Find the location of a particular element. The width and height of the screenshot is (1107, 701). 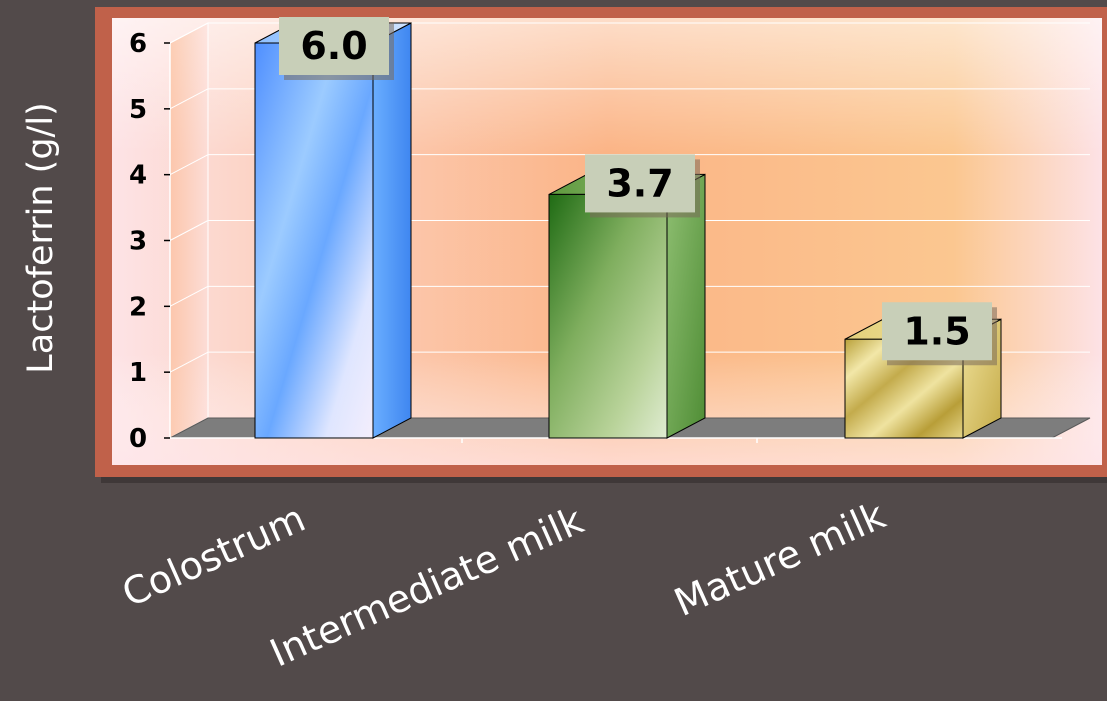

bar-side is located at coordinates (392, 230).